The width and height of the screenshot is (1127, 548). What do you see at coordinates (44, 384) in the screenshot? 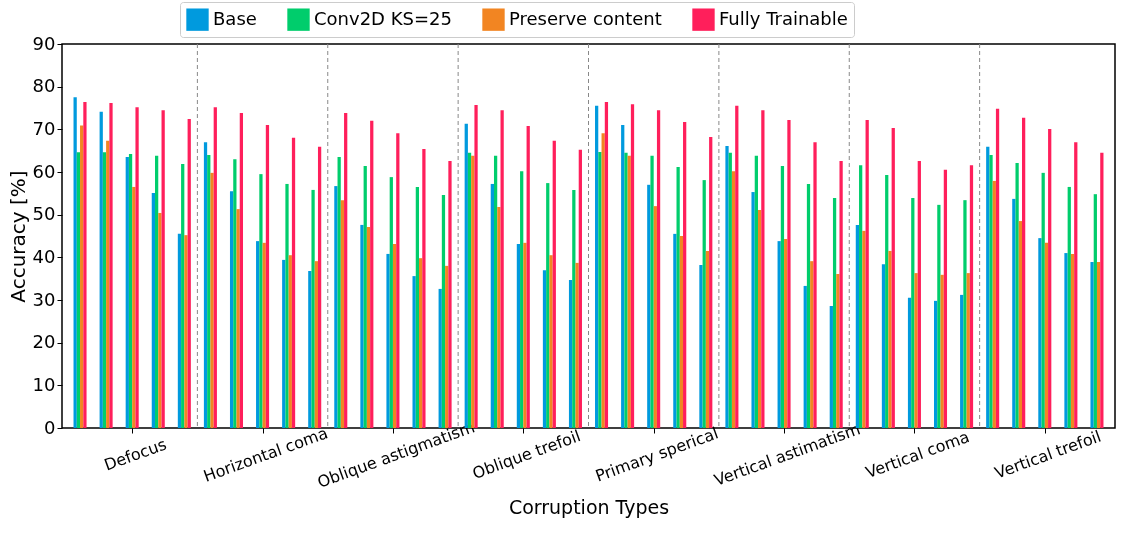
I see `y-tick-label: 10` at bounding box center [44, 384].